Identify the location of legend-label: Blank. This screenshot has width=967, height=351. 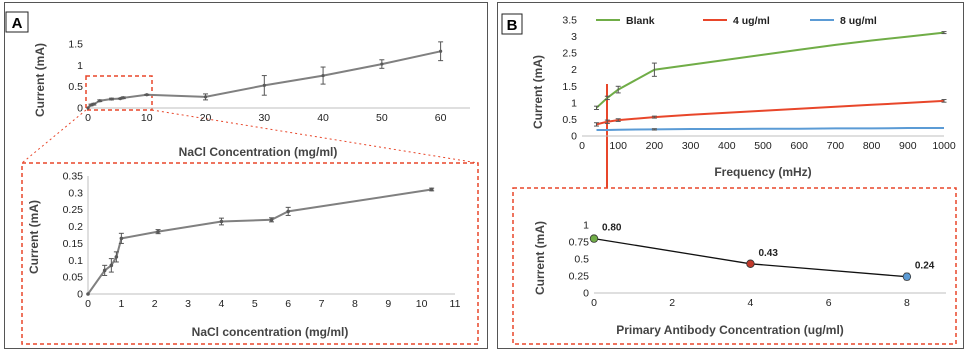
(640, 21).